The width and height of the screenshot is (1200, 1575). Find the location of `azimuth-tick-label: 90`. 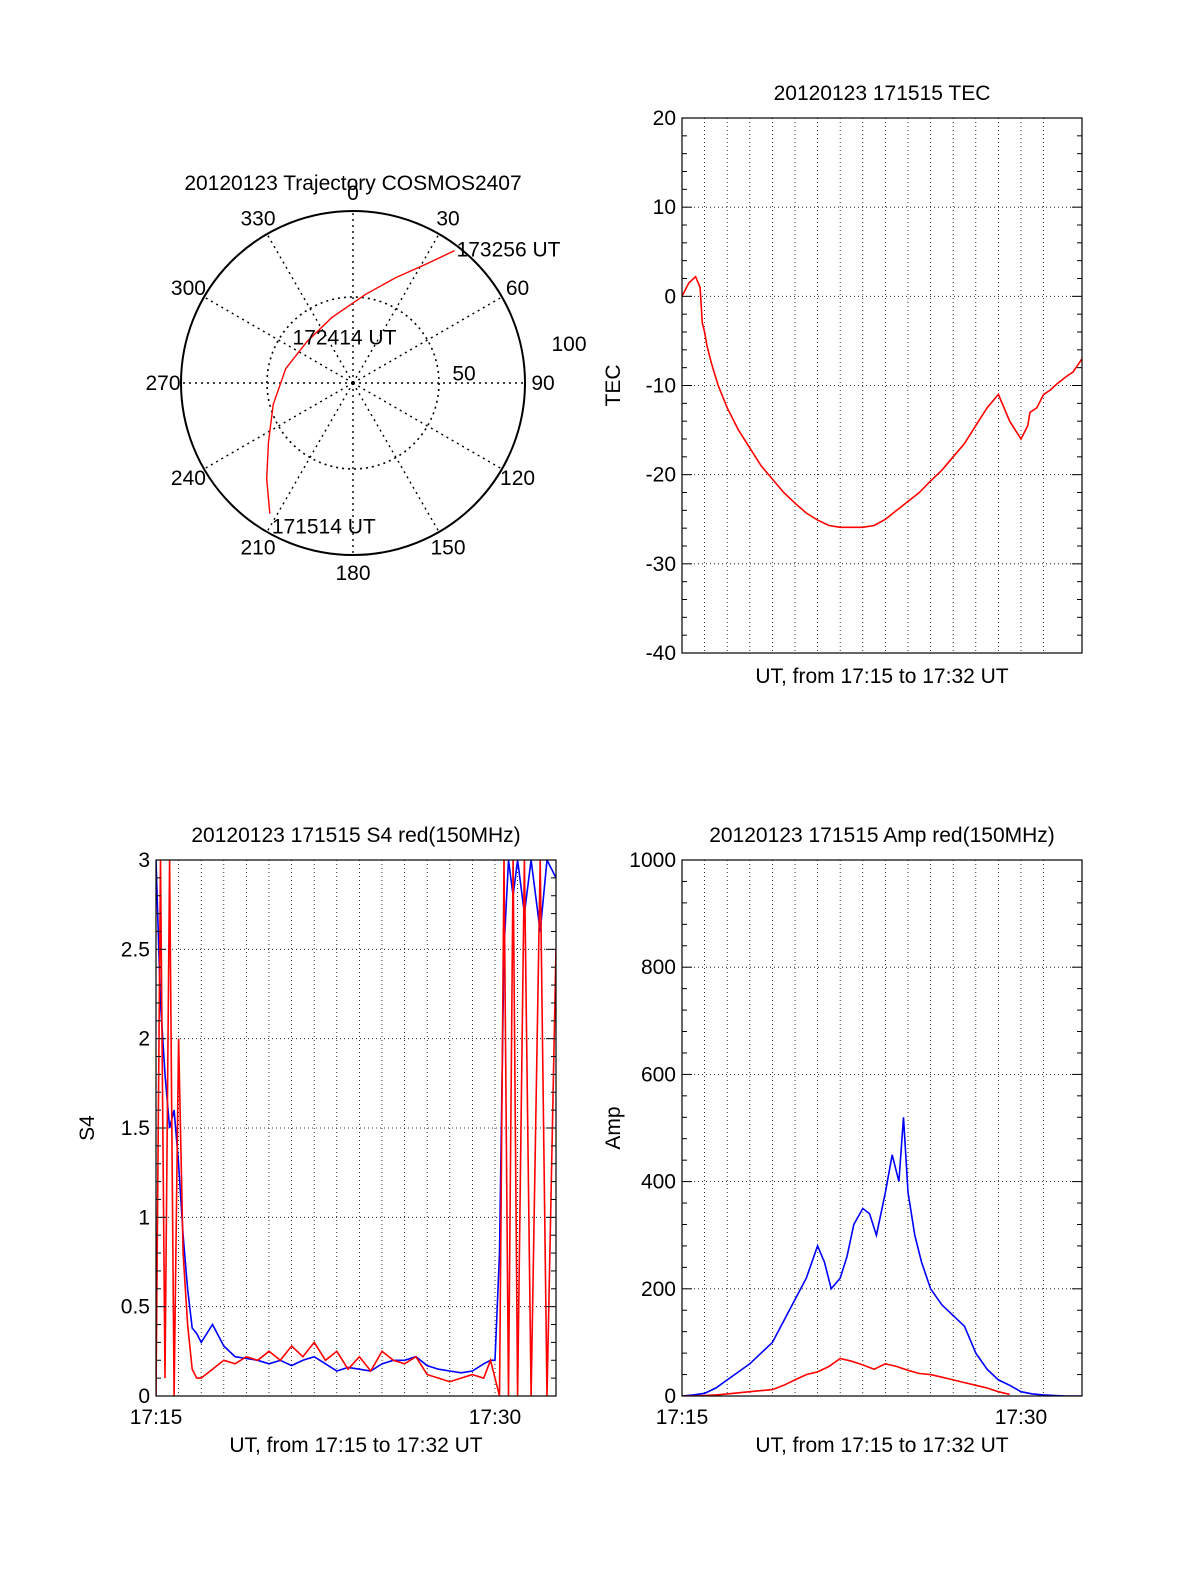

azimuth-tick-label: 90 is located at coordinates (542, 383).